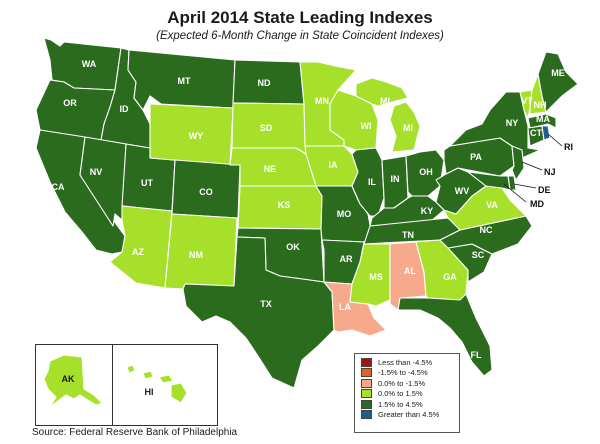 The image size is (600, 444). What do you see at coordinates (489, 181) in the screenshot?
I see `state-md` at bounding box center [489, 181].